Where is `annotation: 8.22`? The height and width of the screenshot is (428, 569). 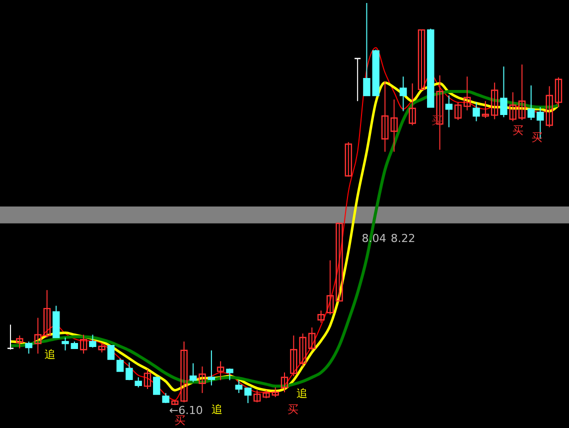
annotation: 8.22 is located at coordinates (403, 238).